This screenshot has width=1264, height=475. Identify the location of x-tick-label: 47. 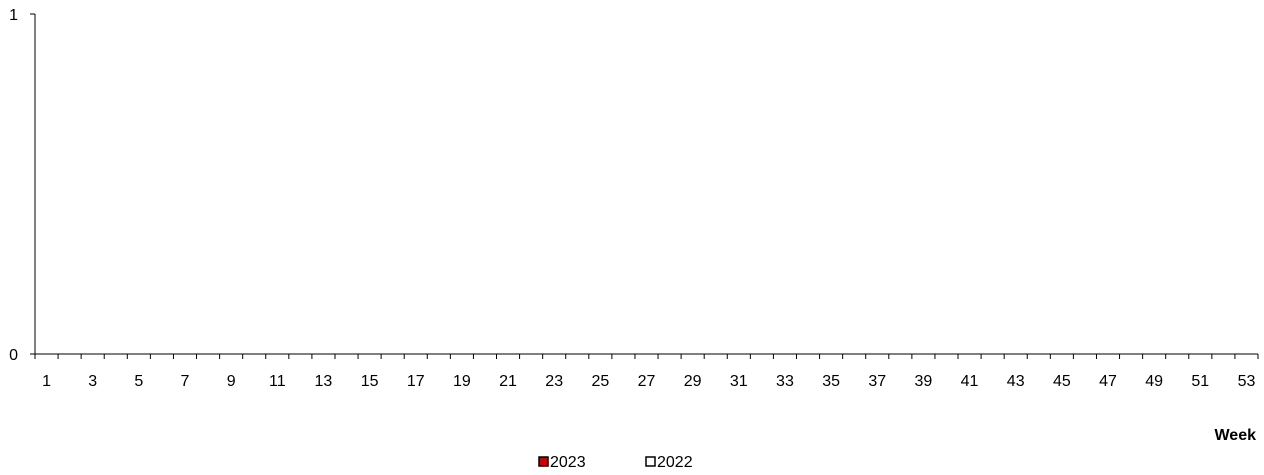
(1108, 381).